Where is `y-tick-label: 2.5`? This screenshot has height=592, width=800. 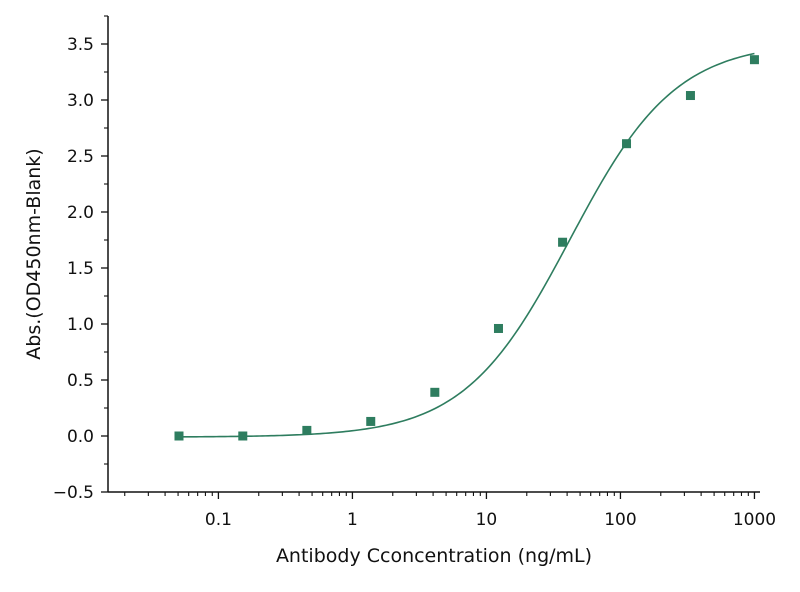
y-tick-label: 2.5 is located at coordinates (80, 157).